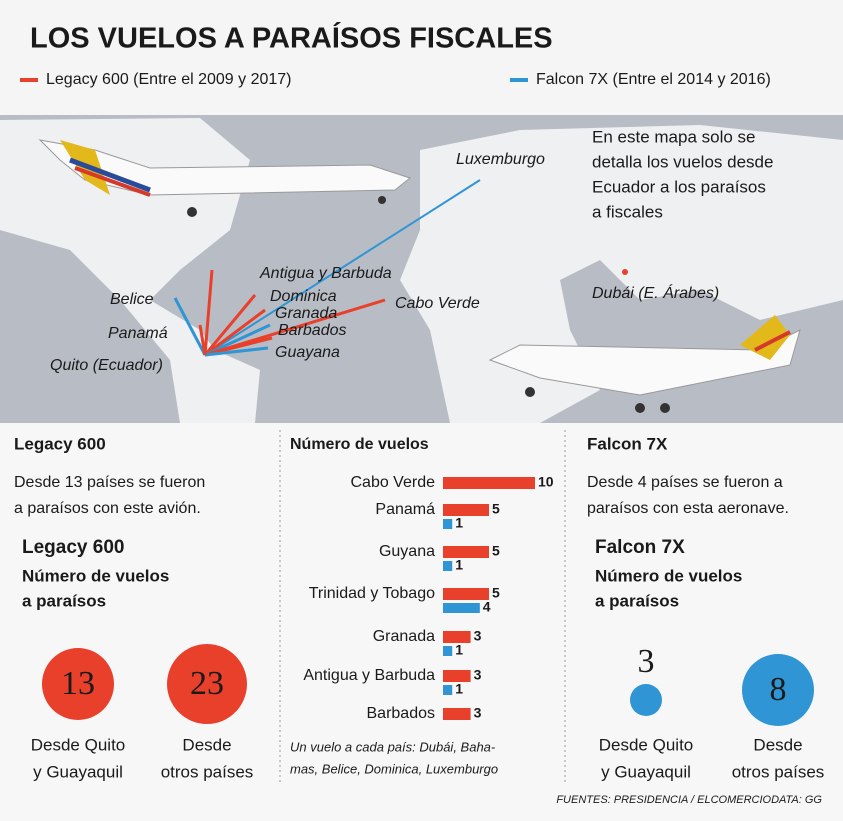 The image size is (843, 821). What do you see at coordinates (627, 211) in the screenshot?
I see `map-note: a fiscales` at bounding box center [627, 211].